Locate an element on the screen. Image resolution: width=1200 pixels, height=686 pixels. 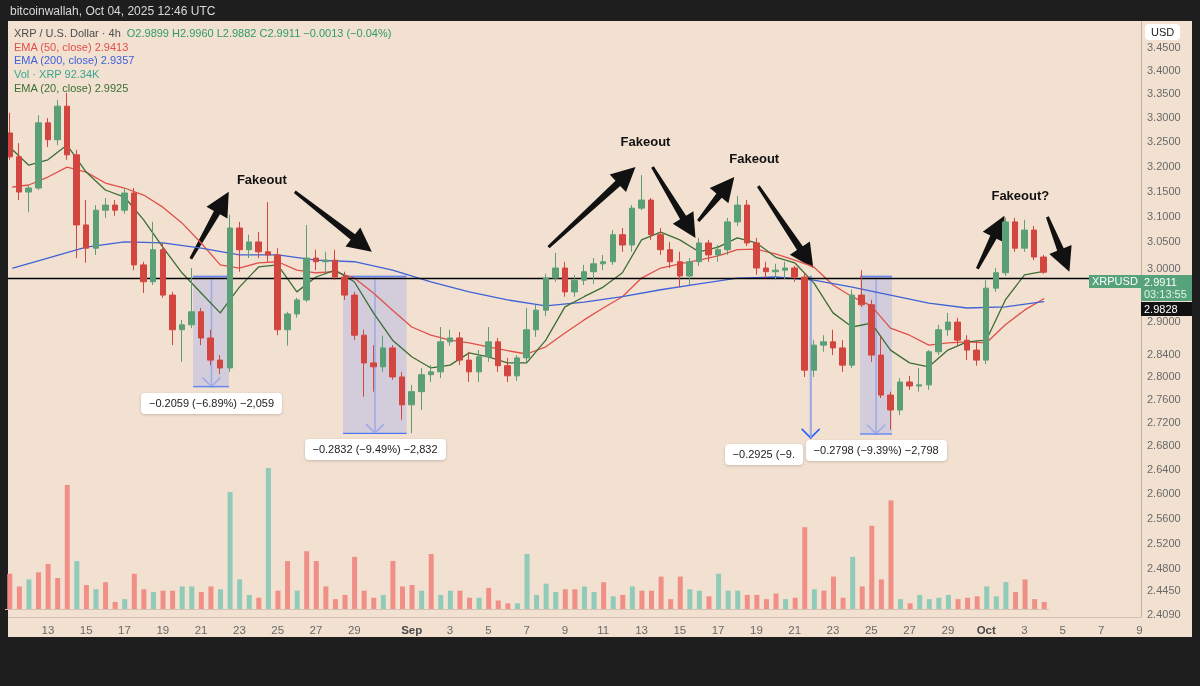
ref-line-label: 2.9828 is located at coordinates (1166, 308).